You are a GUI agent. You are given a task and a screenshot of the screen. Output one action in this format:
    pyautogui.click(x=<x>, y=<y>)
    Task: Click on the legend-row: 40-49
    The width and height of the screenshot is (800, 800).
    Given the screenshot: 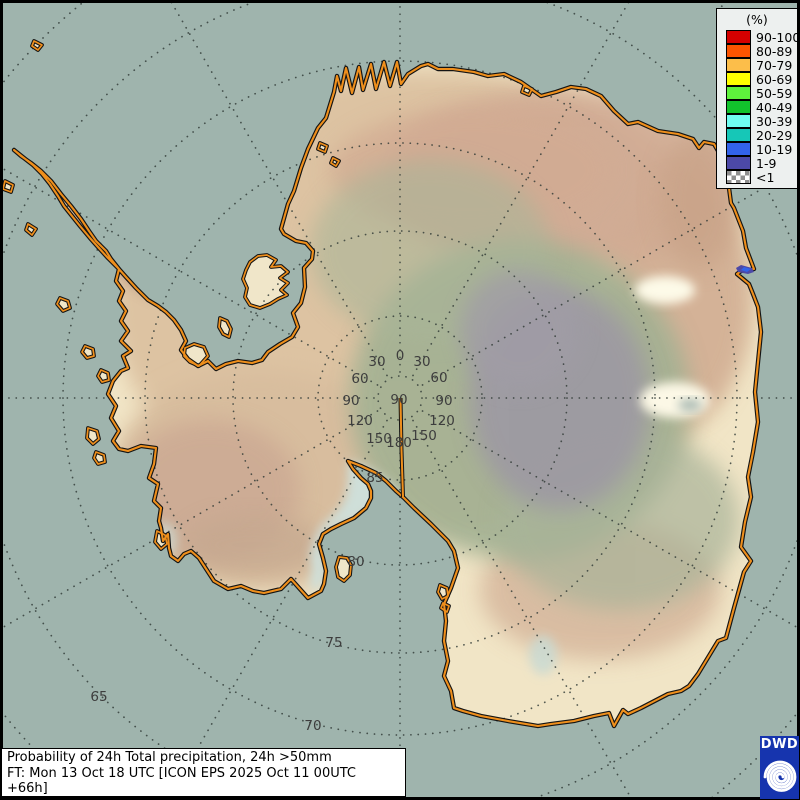 What is the action you would take?
    pyautogui.click(x=761, y=107)
    